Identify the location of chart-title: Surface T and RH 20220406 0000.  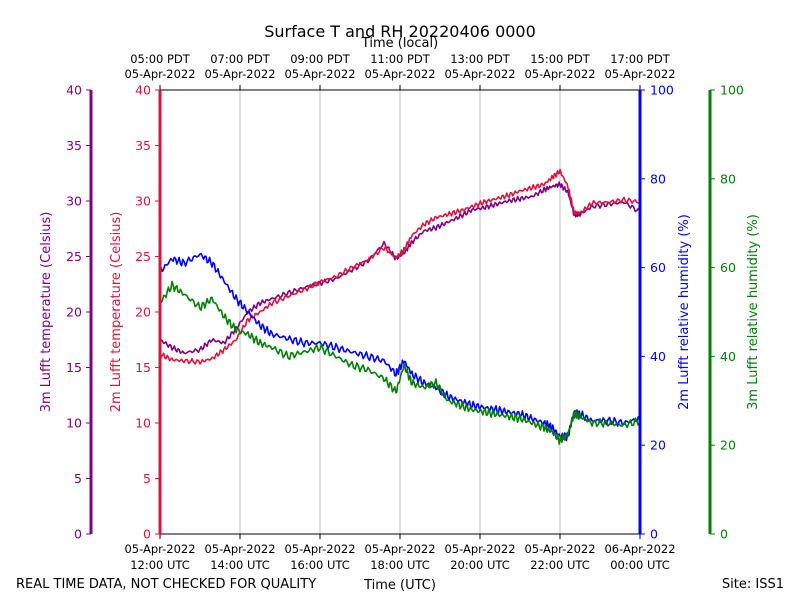
(400, 31).